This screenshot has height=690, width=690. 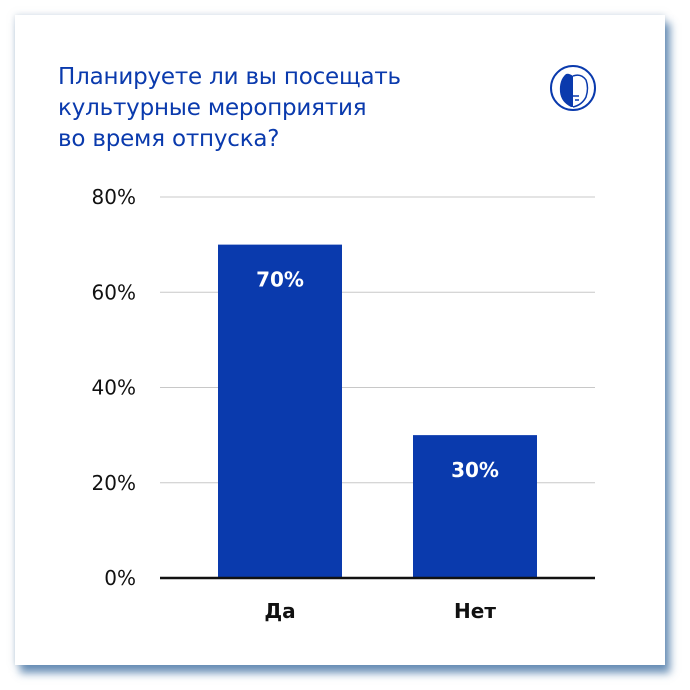 What do you see at coordinates (573, 88) in the screenshot?
I see `lion-logo-icon` at bounding box center [573, 88].